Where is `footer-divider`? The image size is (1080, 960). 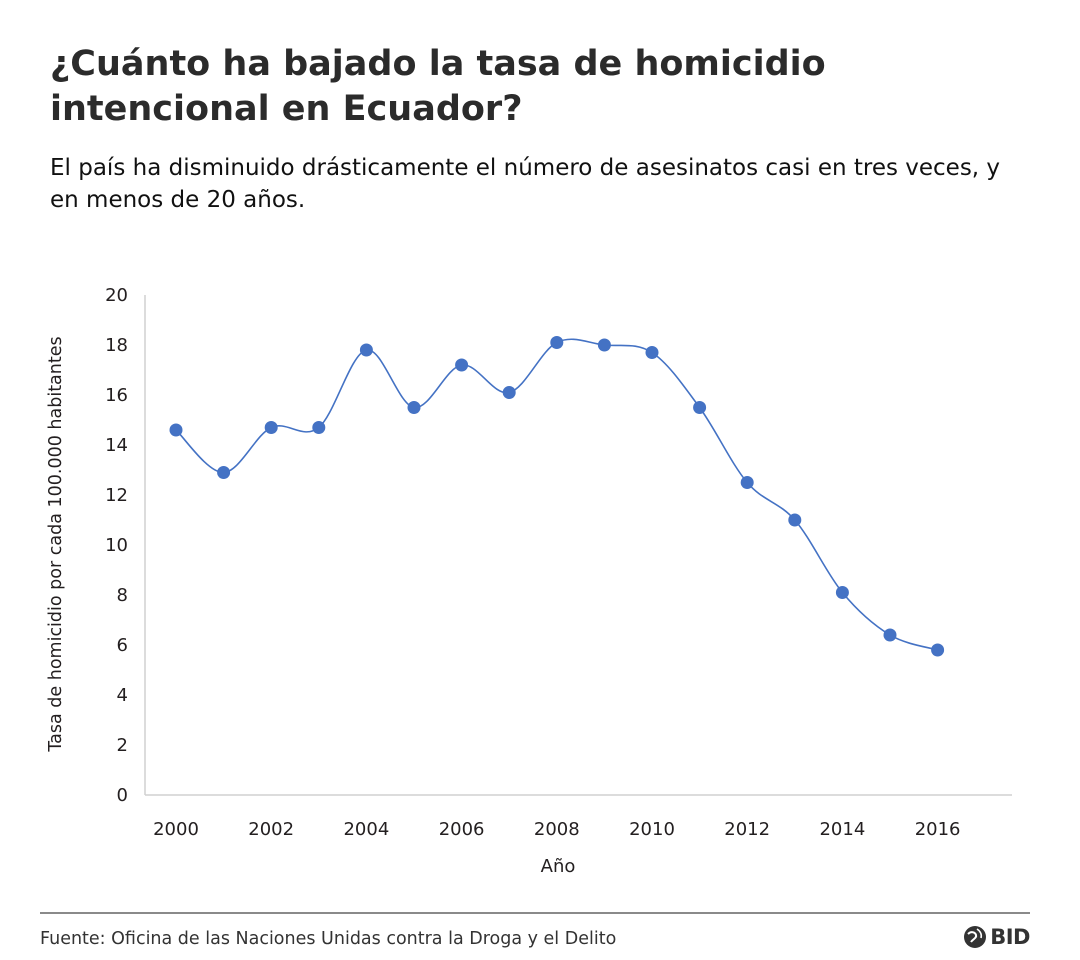
footer-divider is located at coordinates (535, 913).